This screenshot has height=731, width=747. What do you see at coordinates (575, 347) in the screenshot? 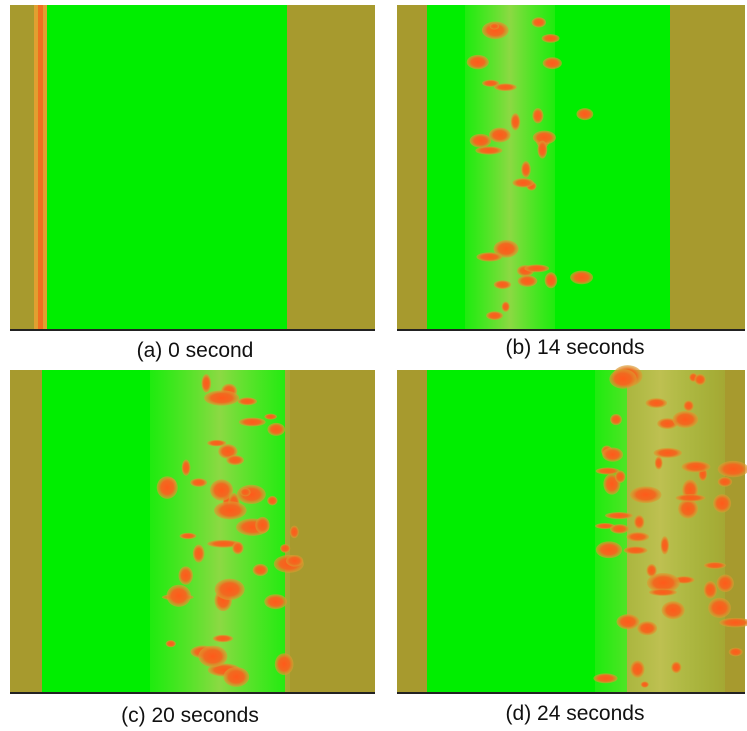
I see `caption: (b) 14 seconds` at bounding box center [575, 347].